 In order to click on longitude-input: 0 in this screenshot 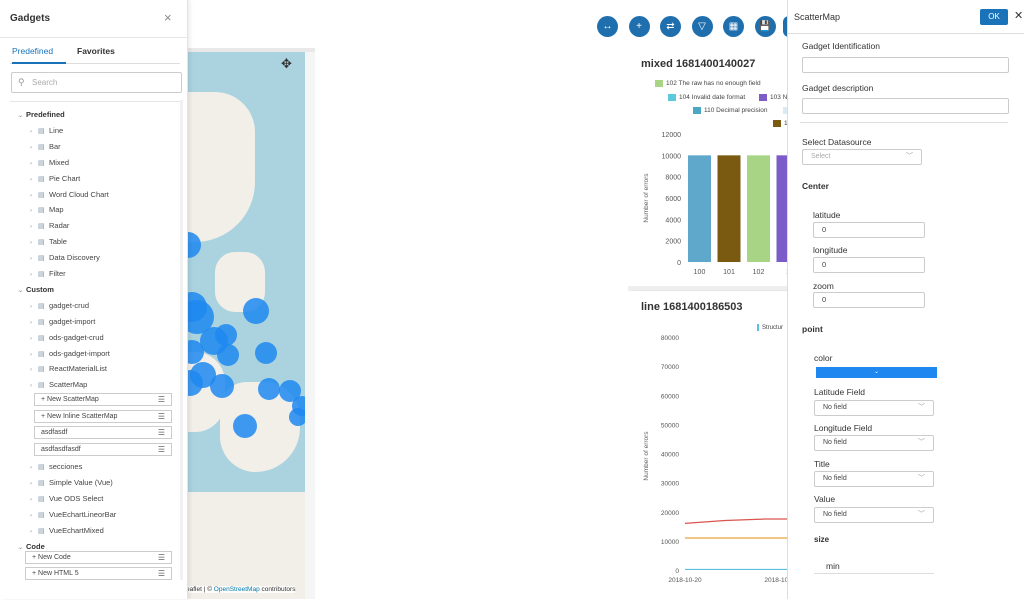, I will do `click(869, 265)`.